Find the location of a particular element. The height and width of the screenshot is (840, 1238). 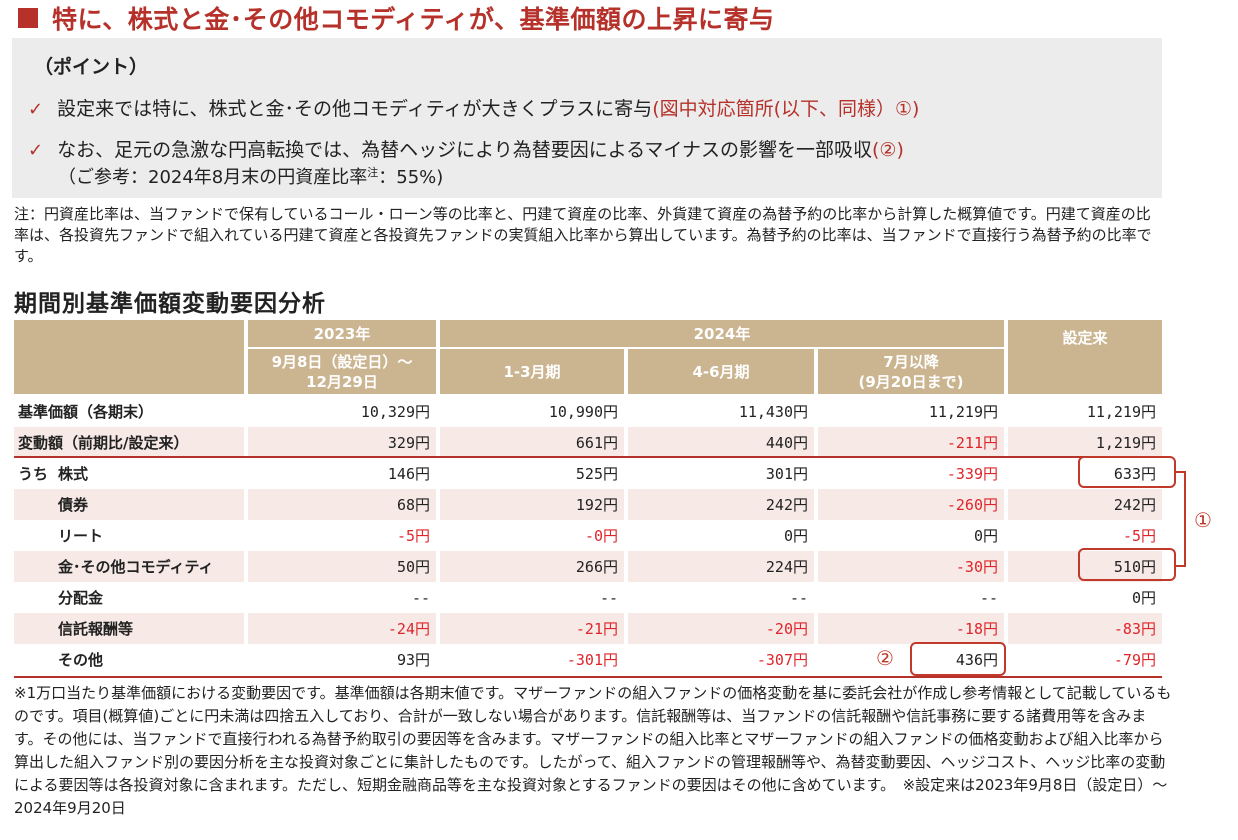

table-cell: 1,219円 is located at coordinates (1085, 442).